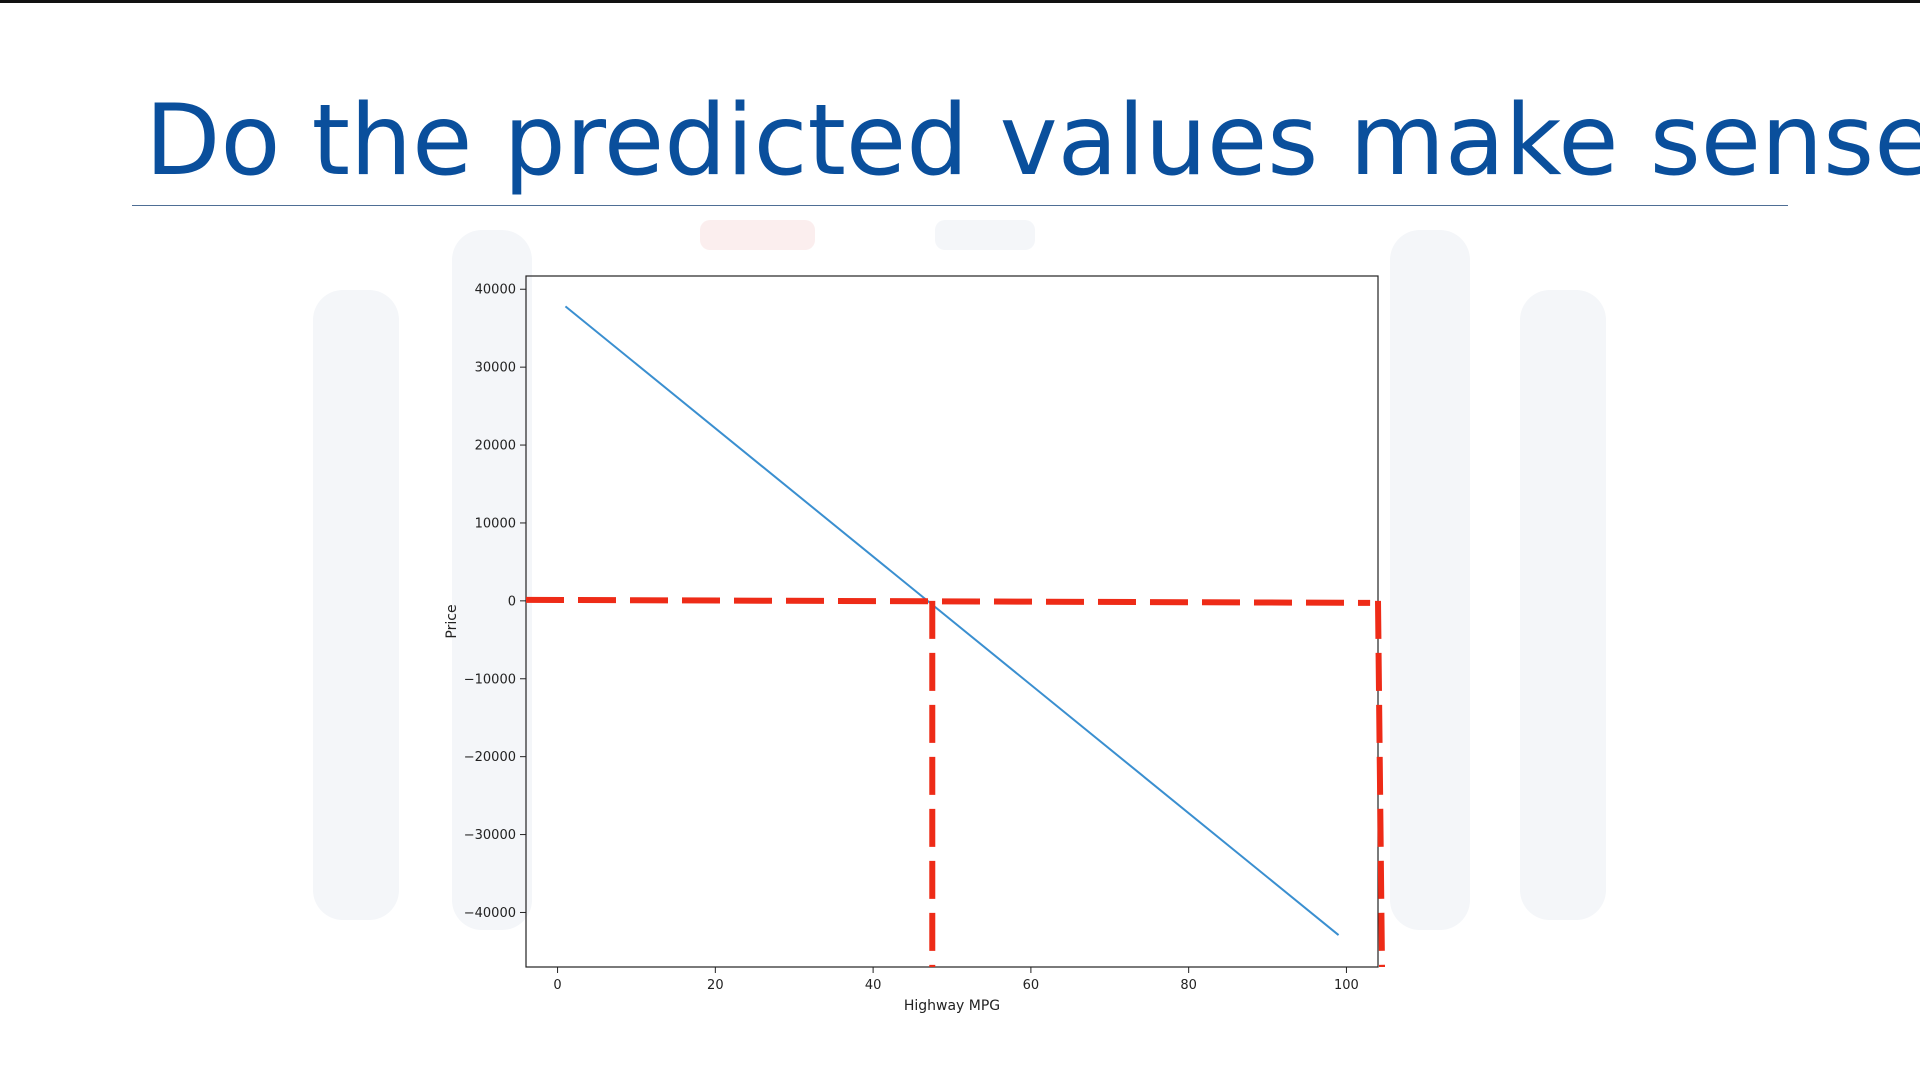 Image resolution: width=1920 pixels, height=1080 pixels. What do you see at coordinates (452, 621) in the screenshot?
I see `y-axis-label: Price` at bounding box center [452, 621].